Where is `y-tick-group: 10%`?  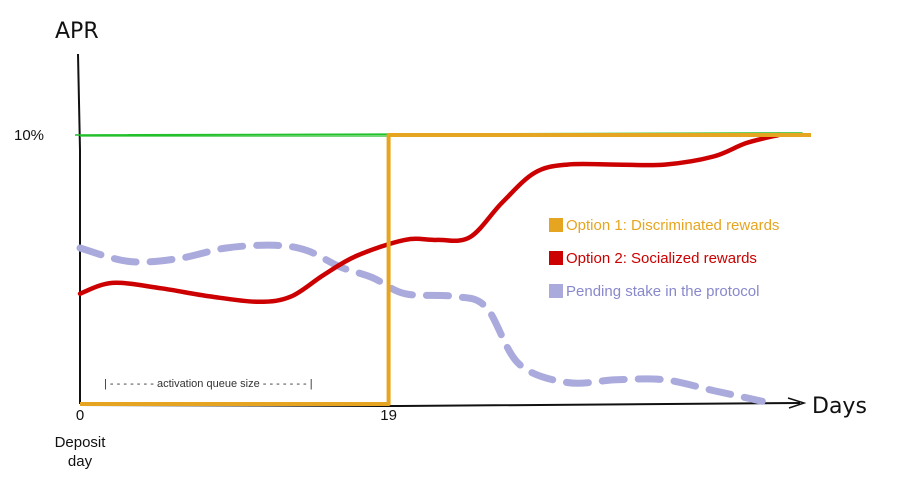 y-tick-group: 10% is located at coordinates (29, 135).